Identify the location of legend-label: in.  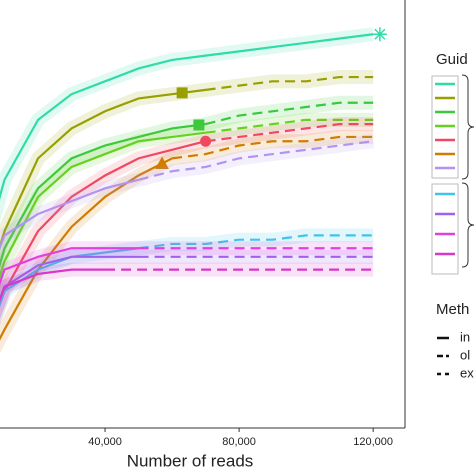
(465, 336).